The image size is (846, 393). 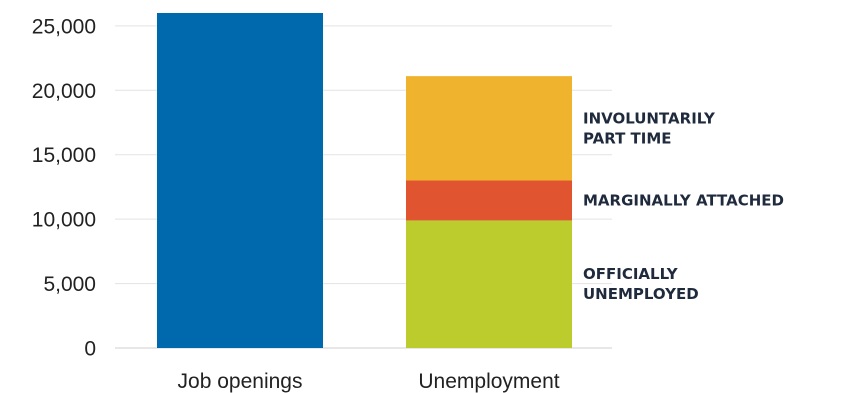 What do you see at coordinates (369, 381) in the screenshot?
I see `x-axis-labels: Job openings Unemployment` at bounding box center [369, 381].